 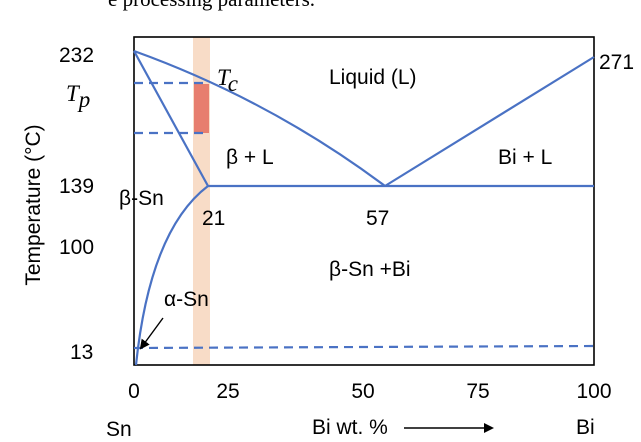 What do you see at coordinates (134, 391) in the screenshot?
I see `x-tick-0: 0` at bounding box center [134, 391].